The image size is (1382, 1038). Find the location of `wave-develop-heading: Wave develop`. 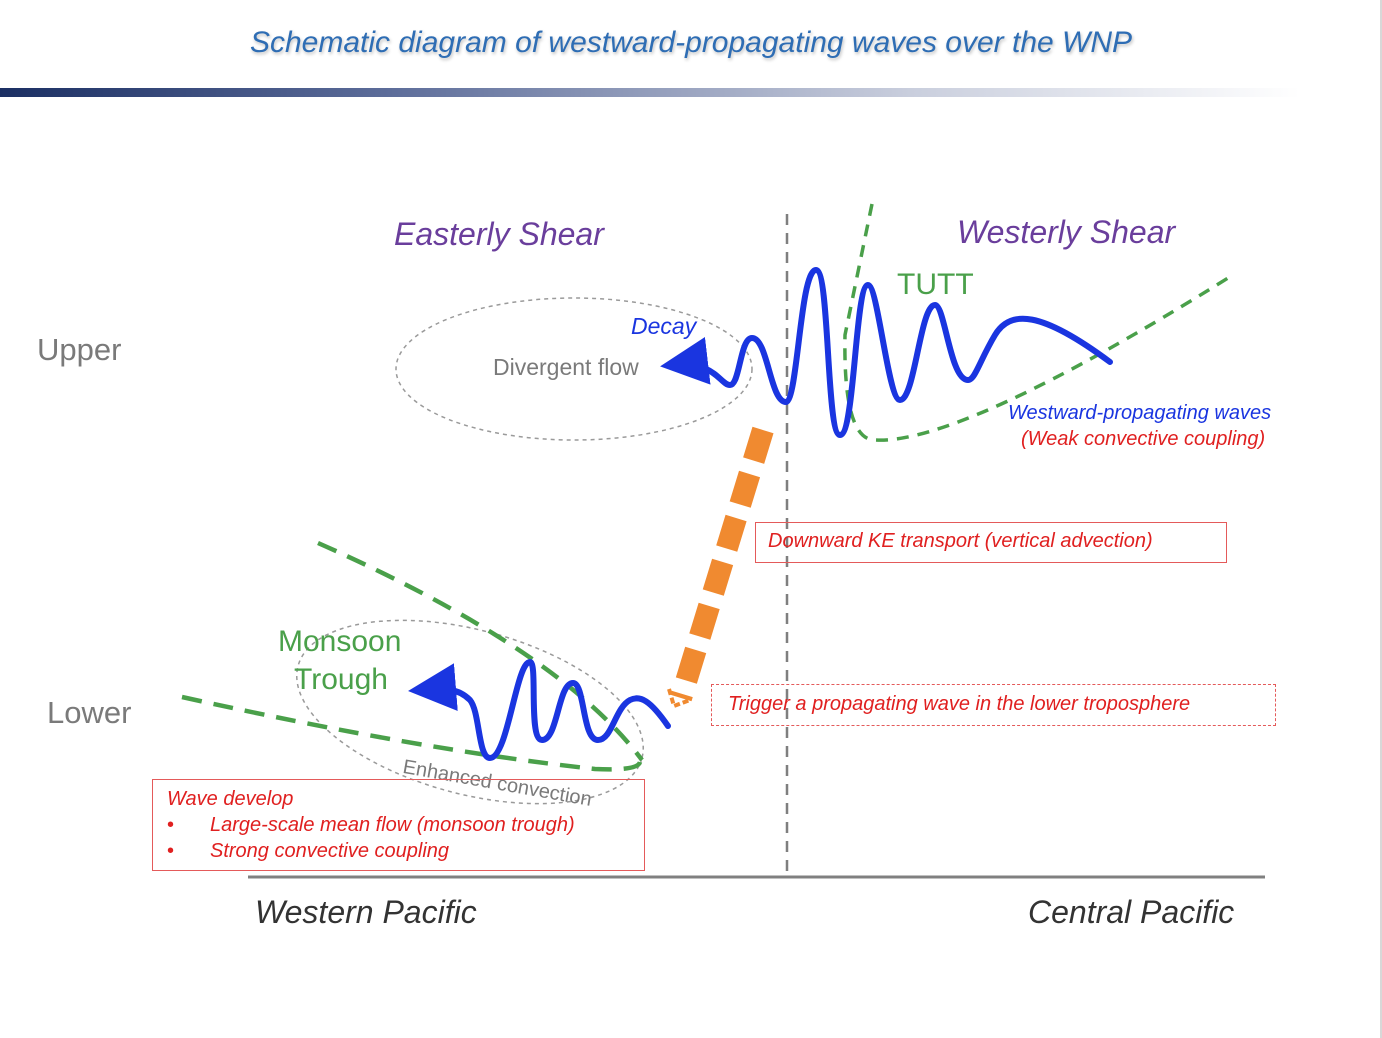

wave-develop-heading: Wave develop is located at coordinates (230, 799).